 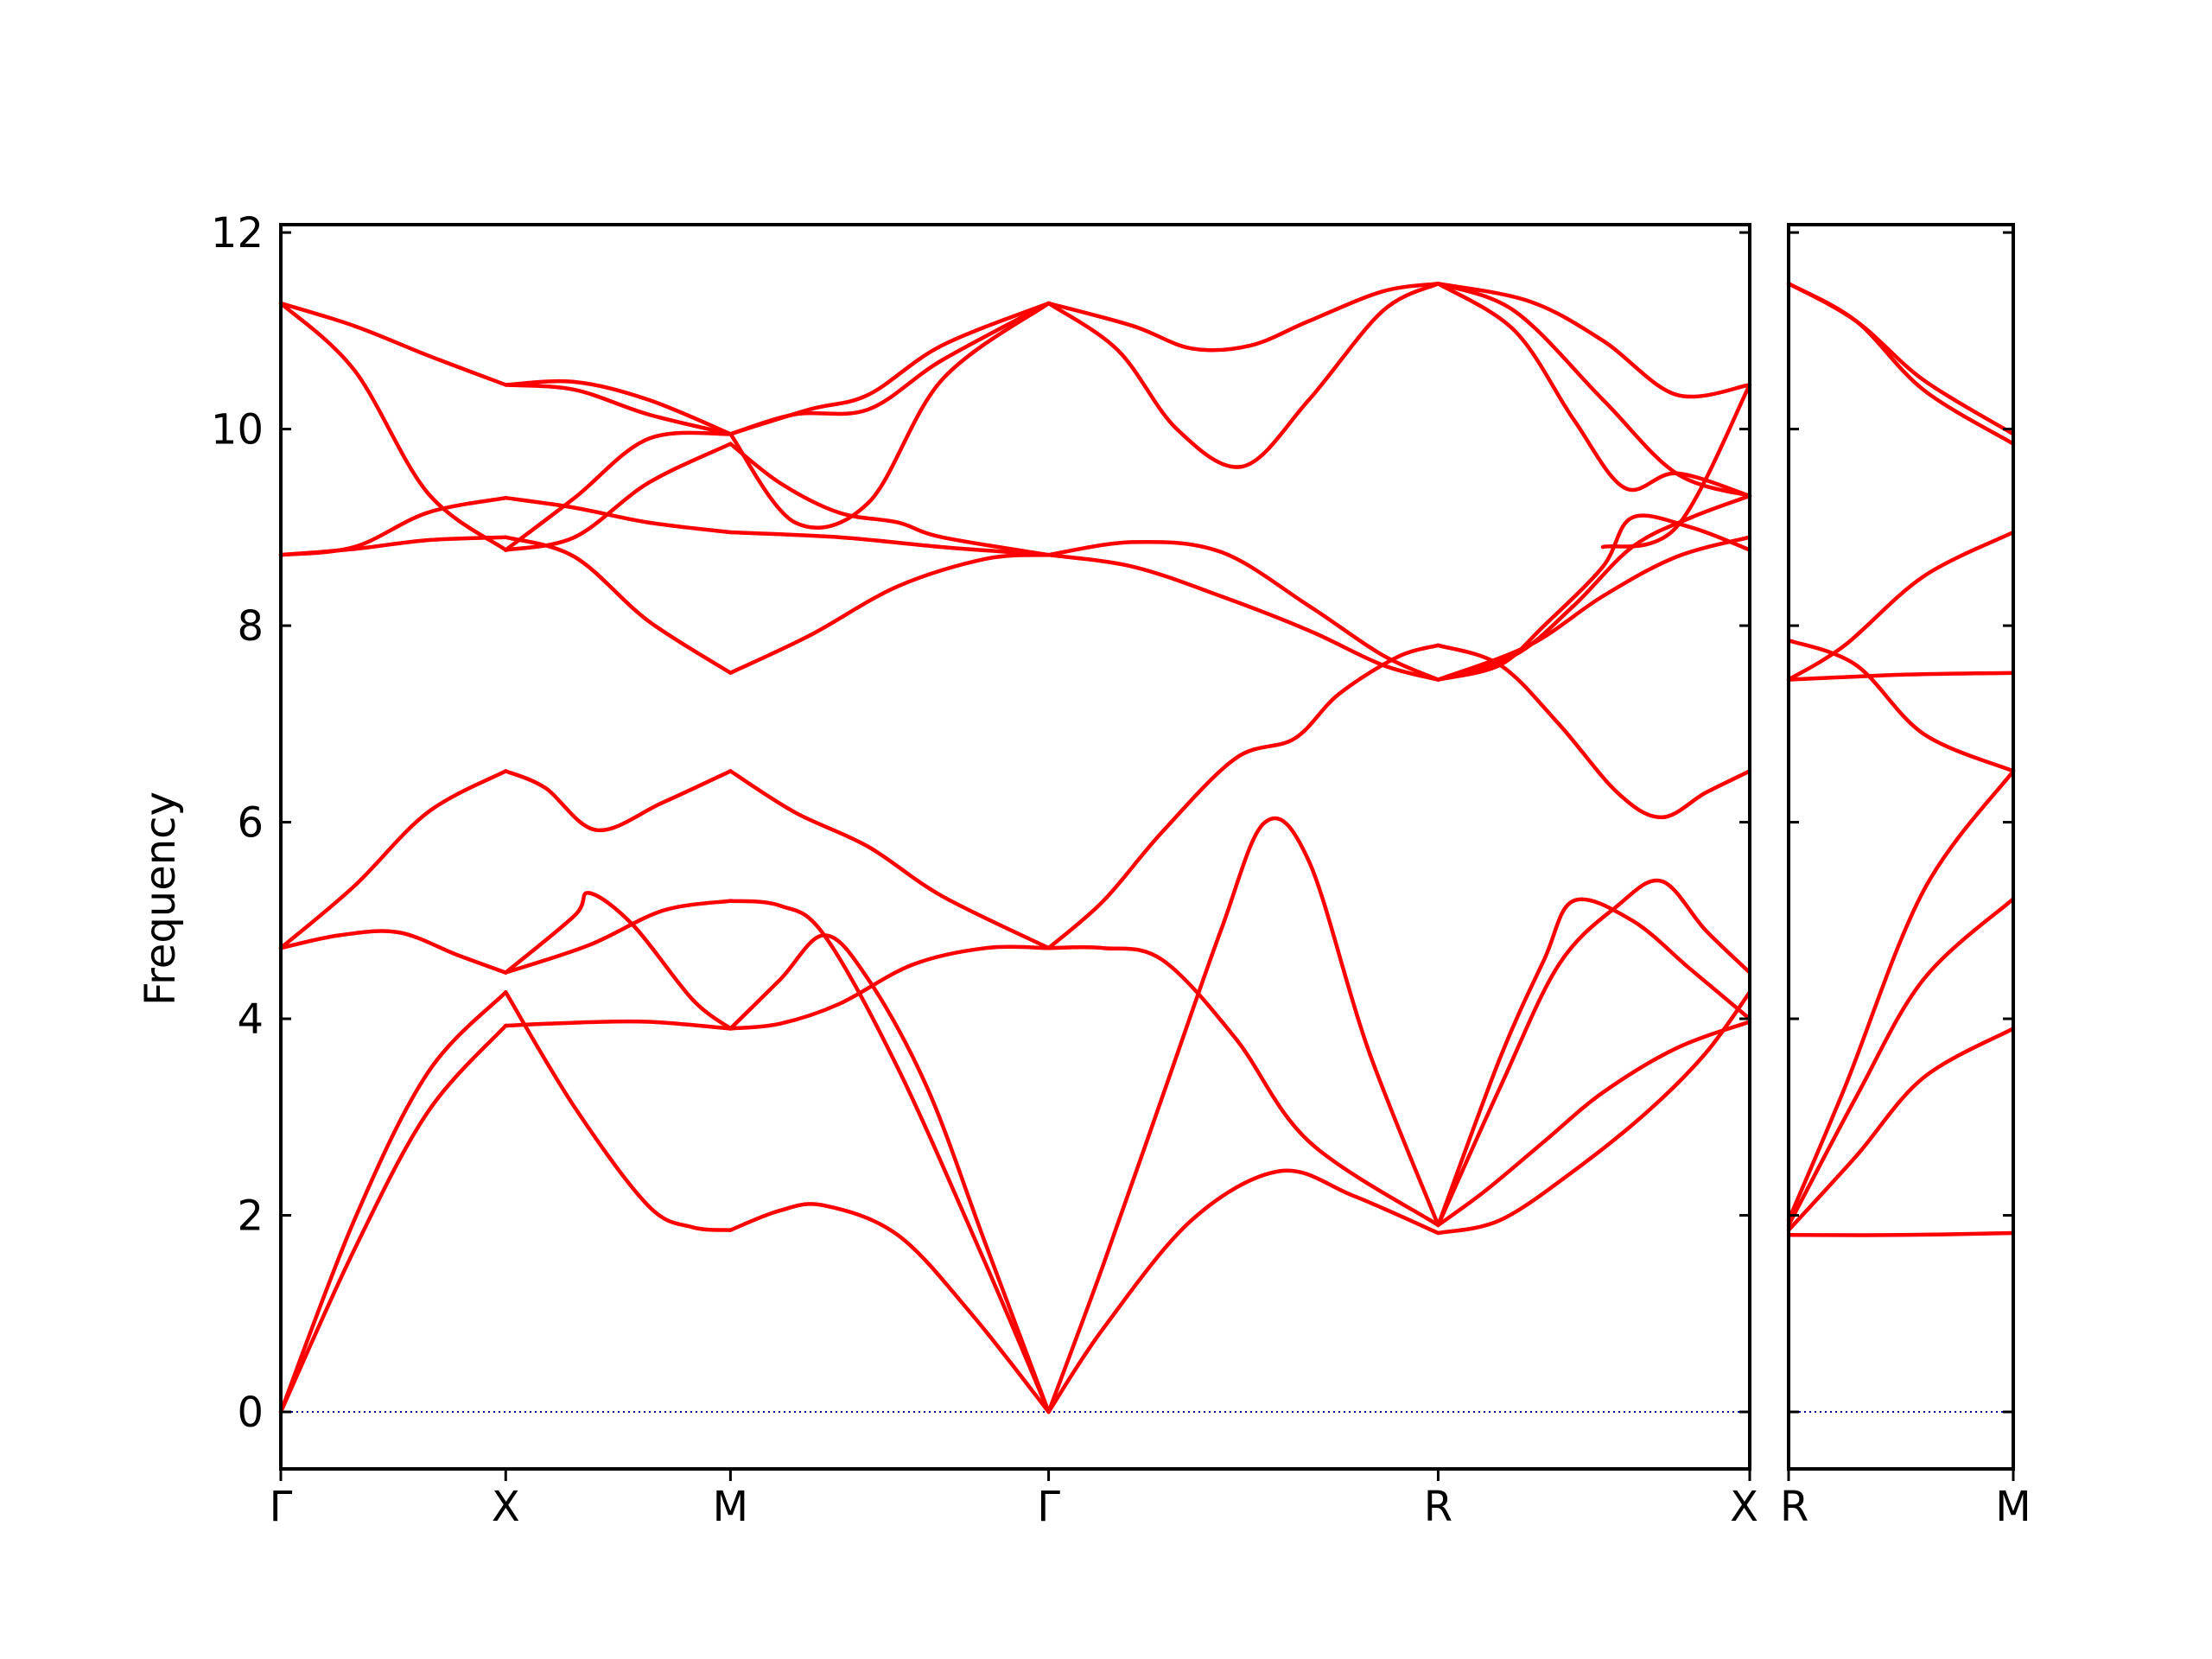 What do you see at coordinates (237, 430) in the screenshot?
I see `y-tick-label: 10` at bounding box center [237, 430].